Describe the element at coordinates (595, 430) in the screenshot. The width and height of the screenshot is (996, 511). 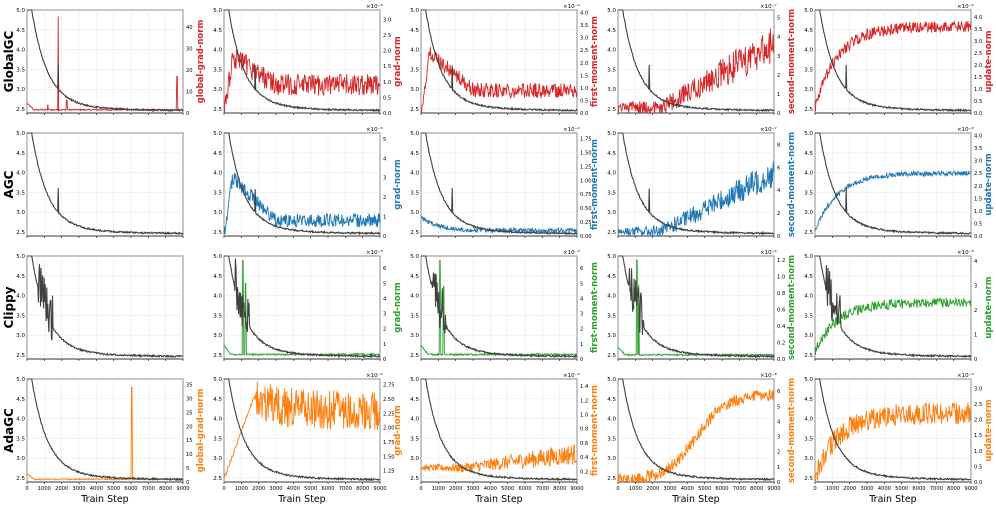
I see `metric-axis-label: first-moment-norm` at that location.